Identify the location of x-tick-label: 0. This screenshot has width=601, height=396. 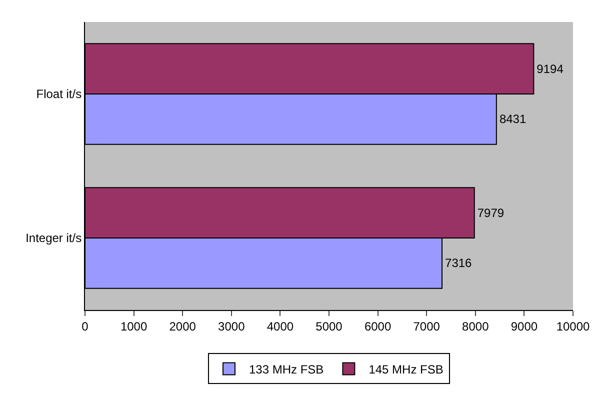
(85, 326).